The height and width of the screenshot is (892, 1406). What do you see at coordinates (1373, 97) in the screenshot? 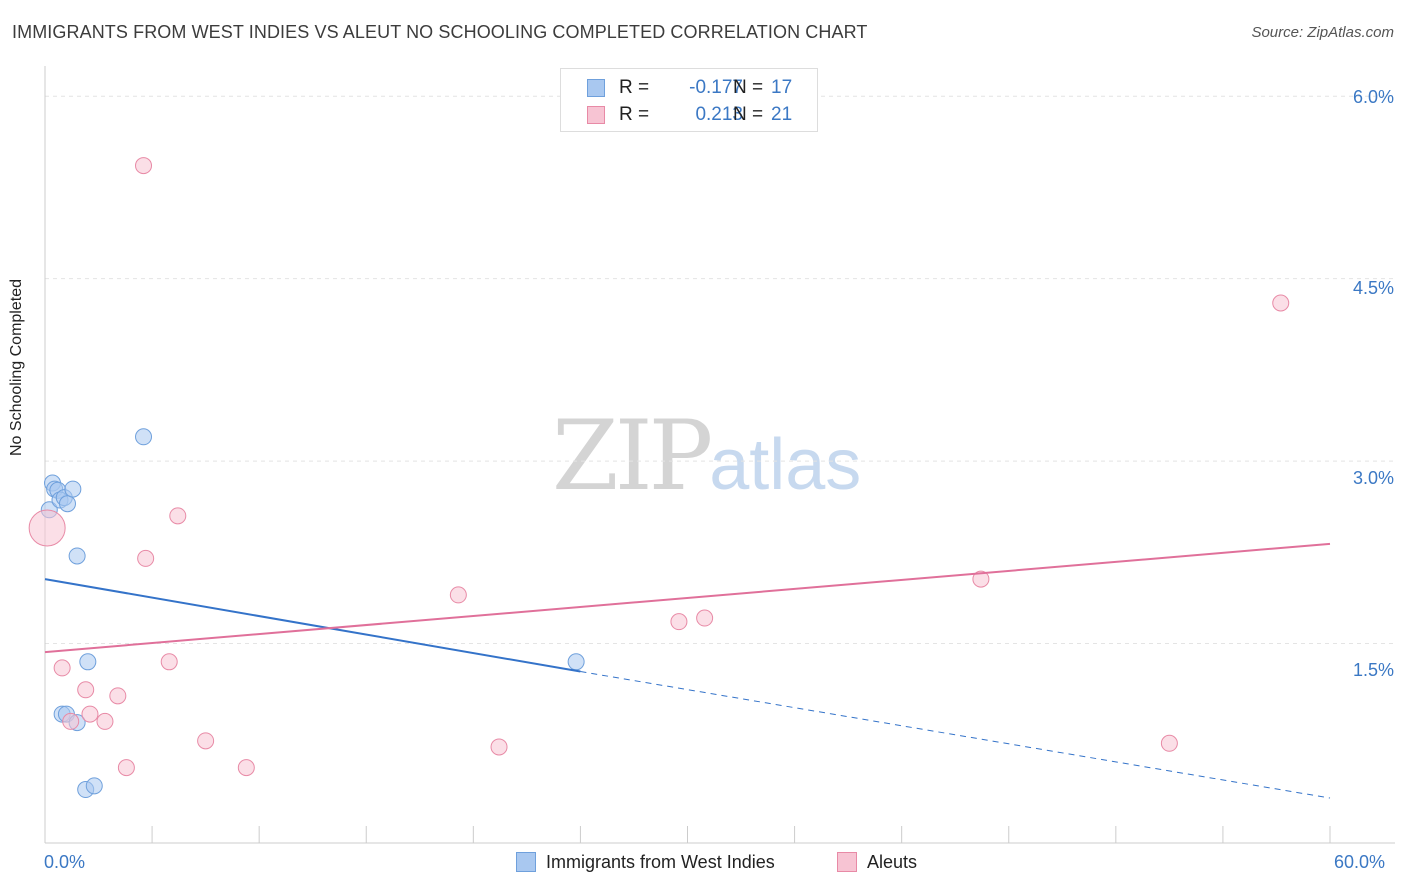
I see `y-tick-label: 6.0%` at bounding box center [1373, 97].